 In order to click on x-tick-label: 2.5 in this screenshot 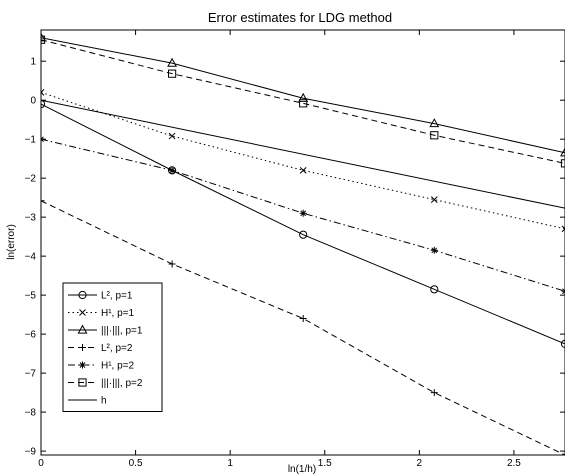, I will do `click(514, 463)`.